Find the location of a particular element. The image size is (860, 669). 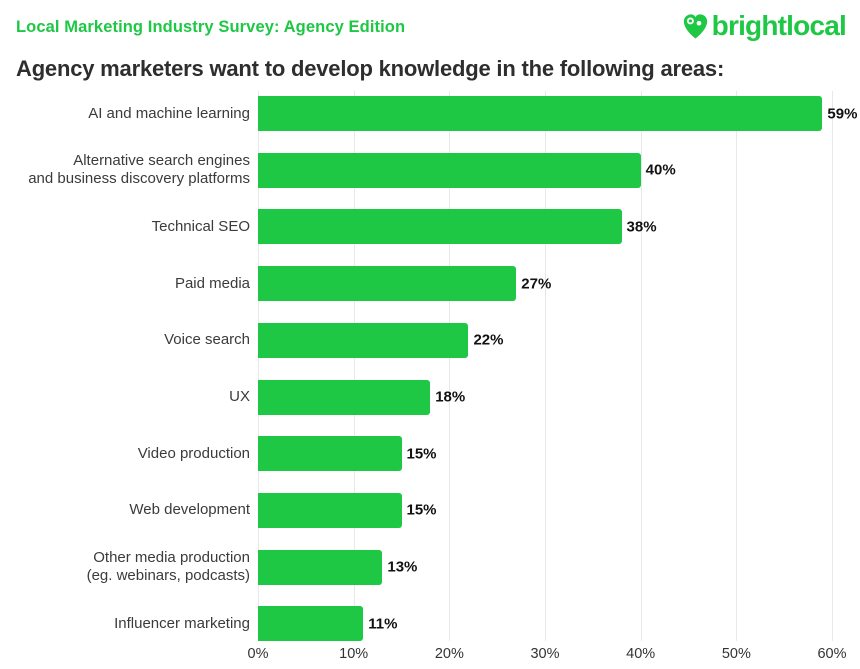

bar-value-label: 40% is located at coordinates (660, 170).